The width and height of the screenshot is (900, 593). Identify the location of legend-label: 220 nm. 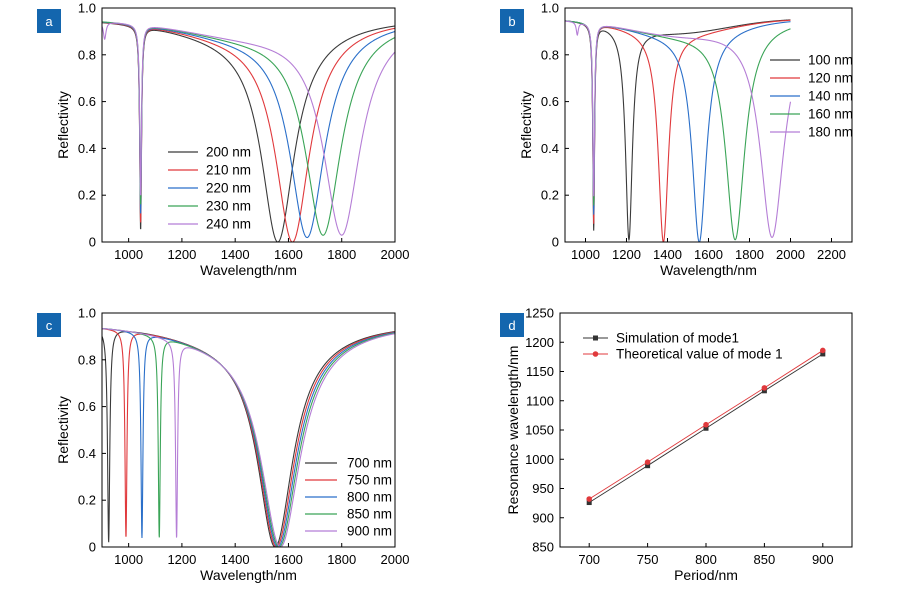
(228, 188).